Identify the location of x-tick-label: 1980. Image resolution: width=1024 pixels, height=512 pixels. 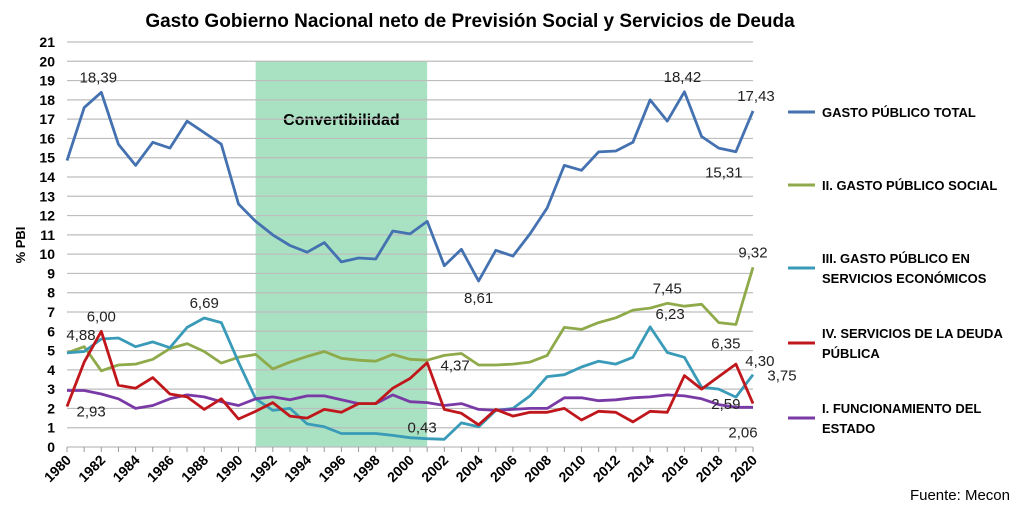
(57, 468).